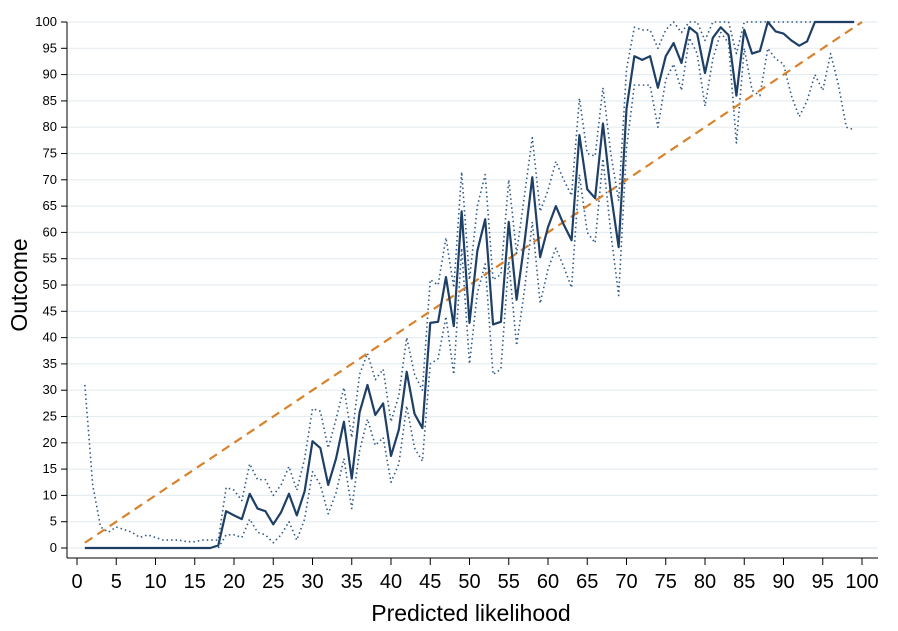 The image size is (898, 631). I want to click on x-tick-label: 65, so click(587, 582).